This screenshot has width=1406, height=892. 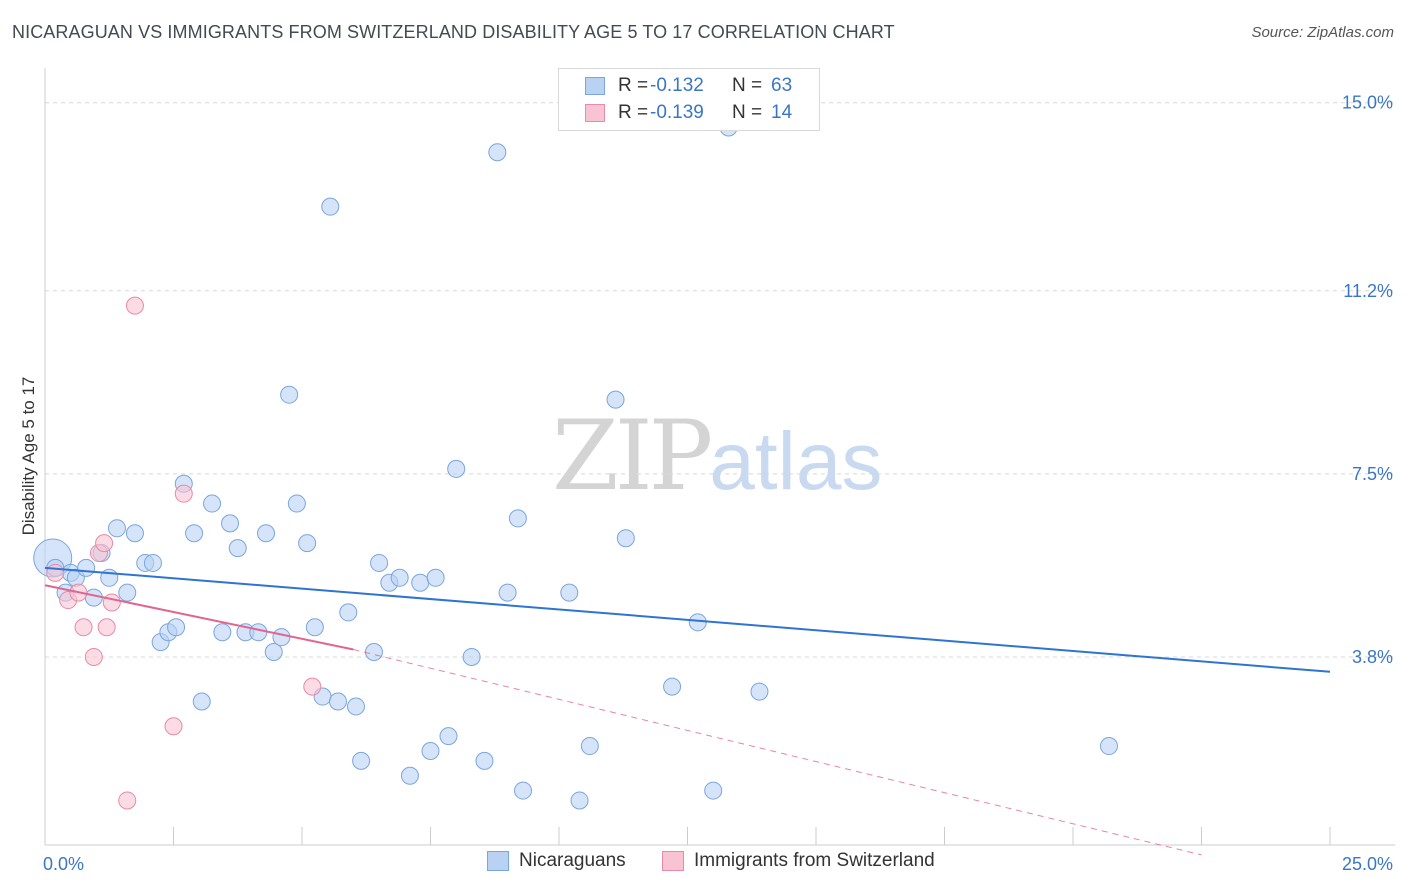 I want to click on legend-swatch-nicaraguans, so click(x=498, y=861).